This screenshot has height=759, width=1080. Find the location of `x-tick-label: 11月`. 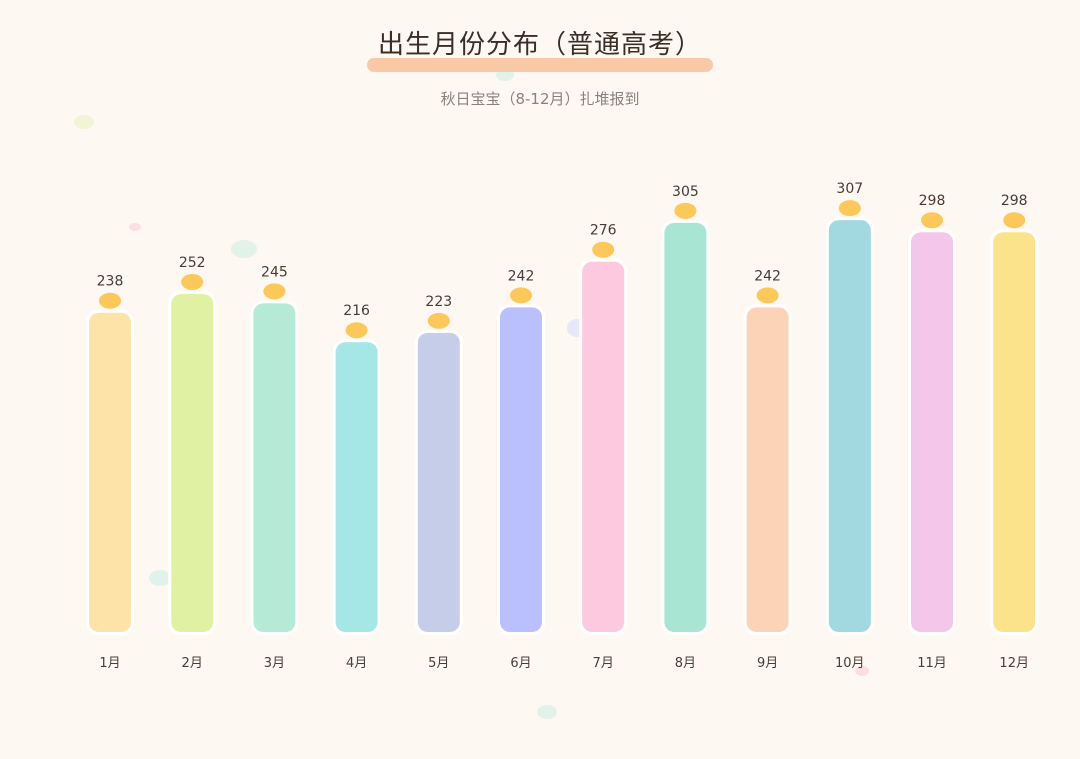

x-tick-label: 11月 is located at coordinates (932, 663).